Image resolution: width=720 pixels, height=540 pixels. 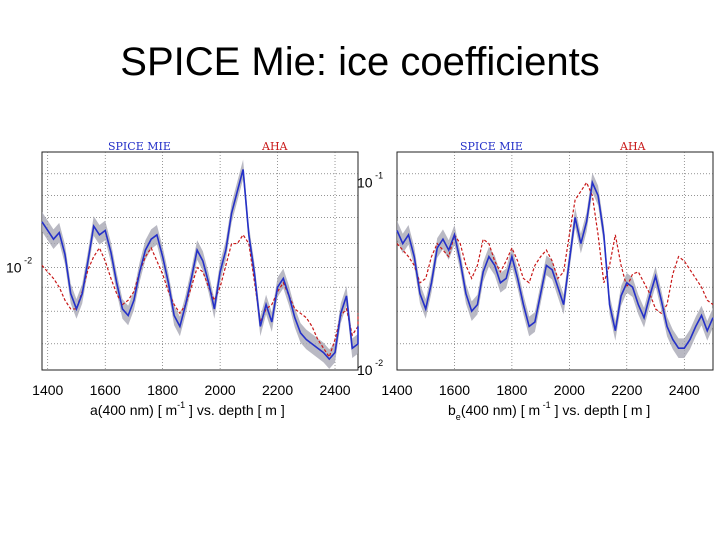 What do you see at coordinates (360, 62) in the screenshot?
I see `slide-title: SPICE Mie: ice coefficients` at bounding box center [360, 62].